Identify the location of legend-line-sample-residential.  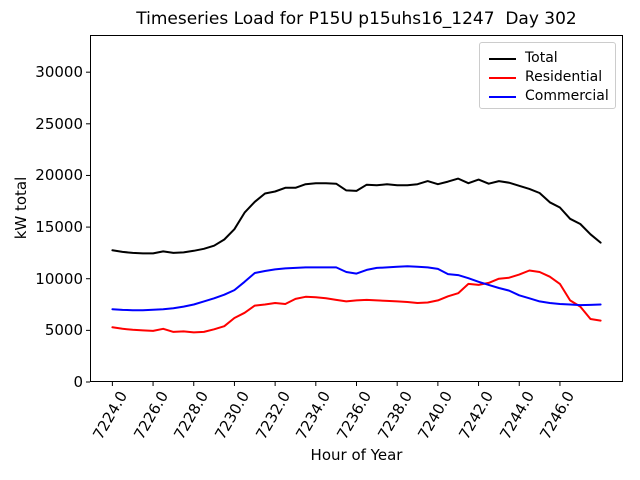
(502, 77).